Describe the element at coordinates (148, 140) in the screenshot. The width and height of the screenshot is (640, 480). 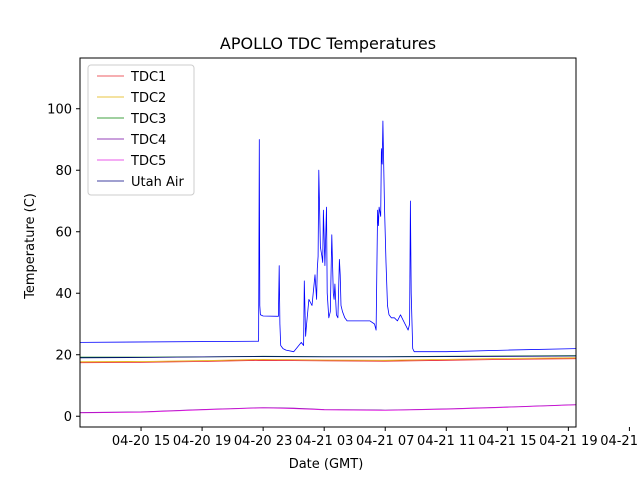
I see `legend-label-3: TDC4` at that location.